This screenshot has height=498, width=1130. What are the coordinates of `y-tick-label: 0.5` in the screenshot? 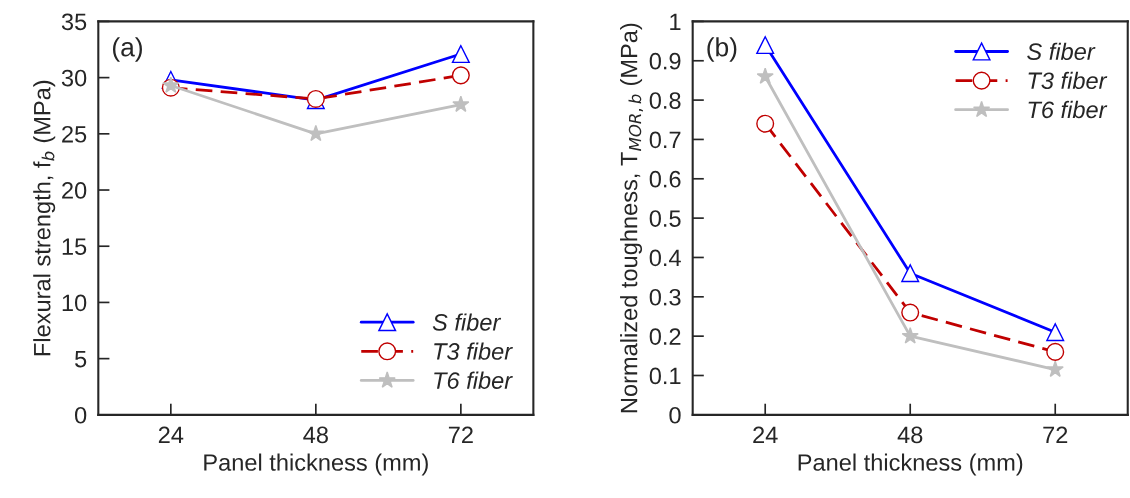 It's located at (665, 218).